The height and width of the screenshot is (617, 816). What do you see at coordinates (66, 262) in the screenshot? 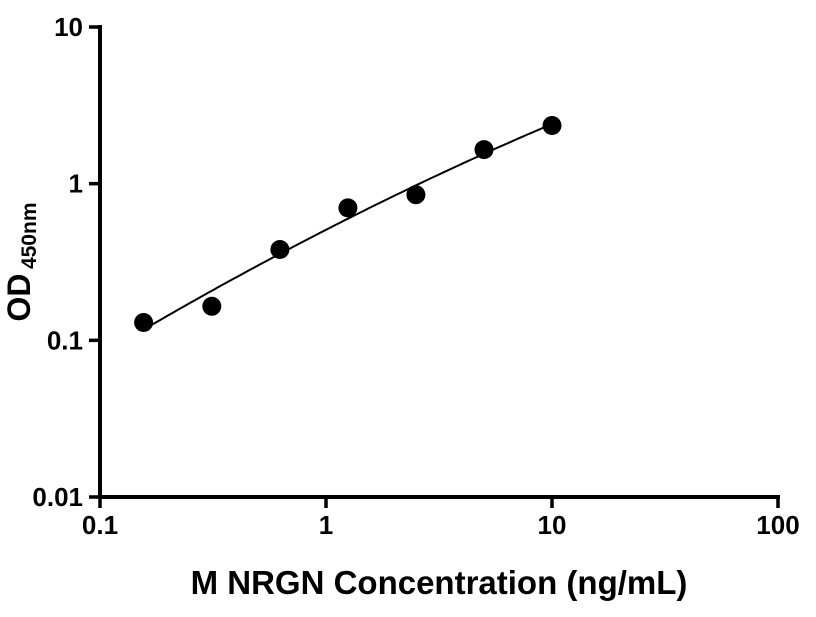
I see `y-axis-ticks: 0.01 0.1 1 10` at bounding box center [66, 262].